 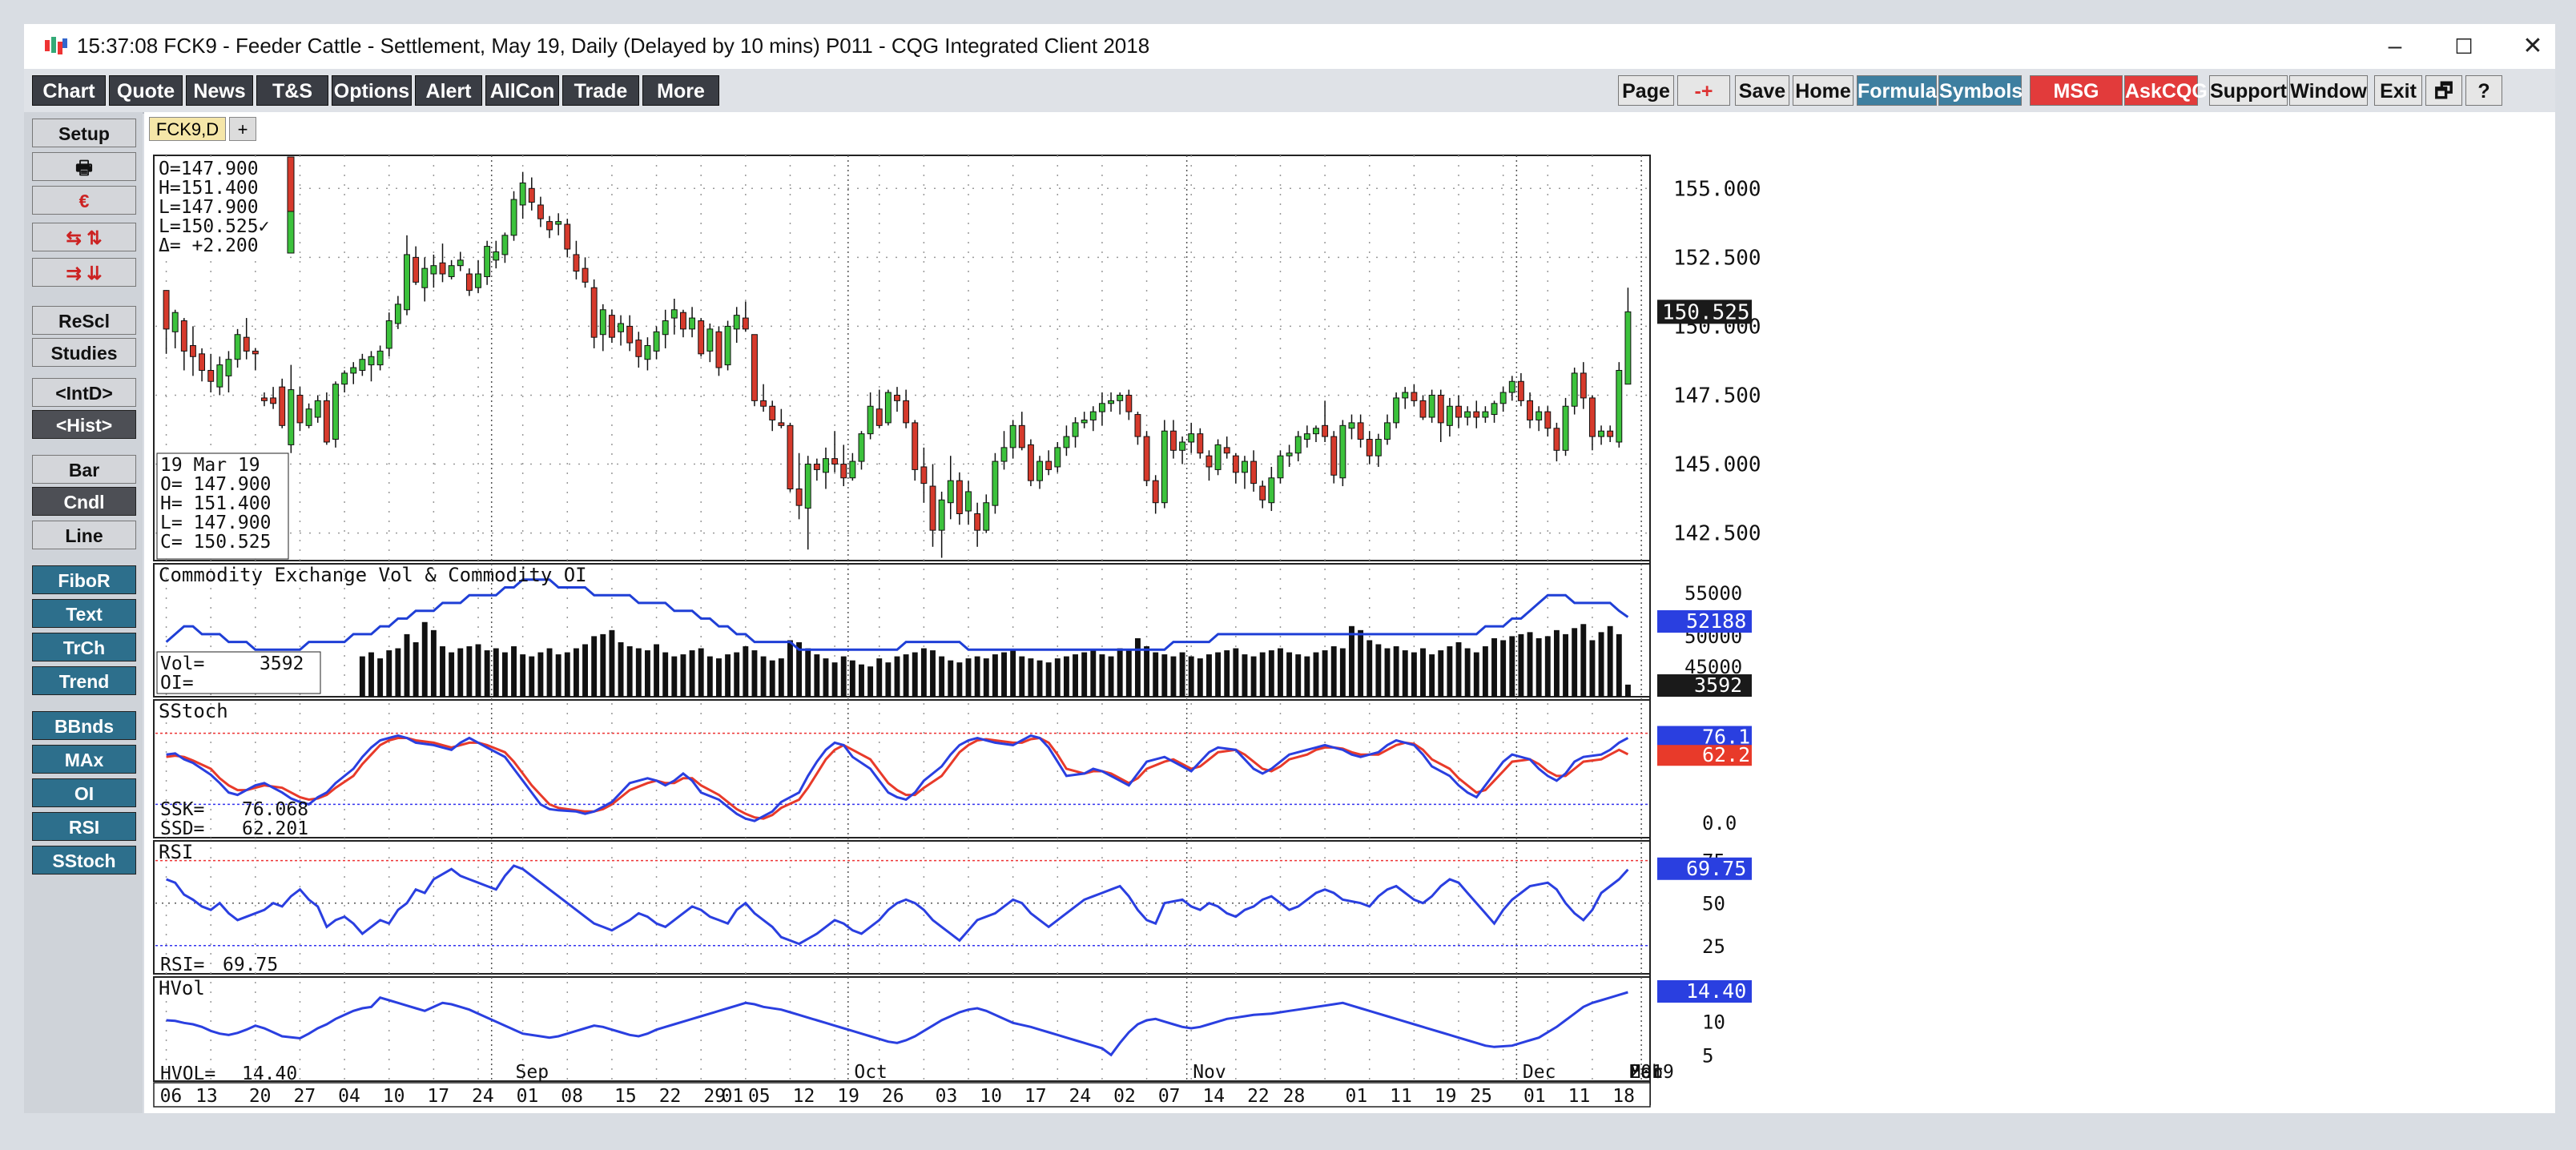 I want to click on minimize-button: –, so click(x=2395, y=46).